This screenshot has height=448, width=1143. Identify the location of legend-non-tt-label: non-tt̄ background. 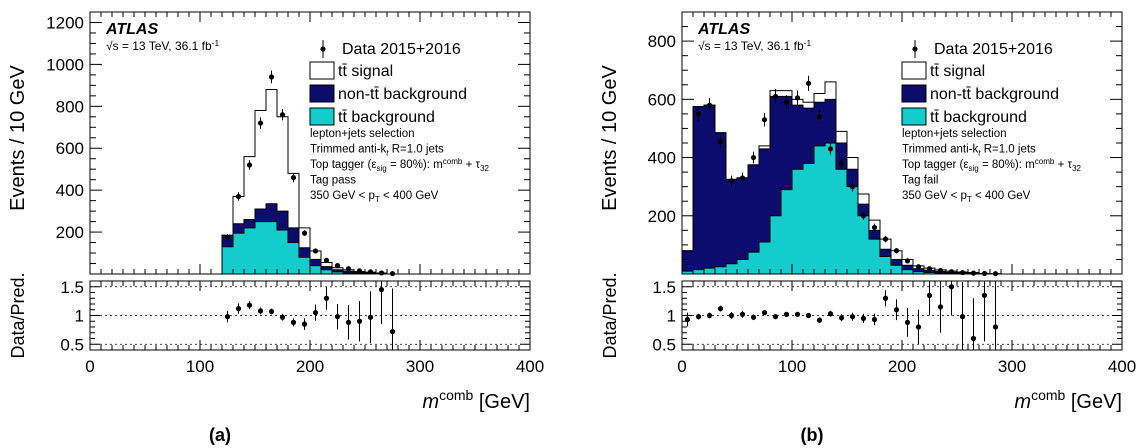
(994, 94).